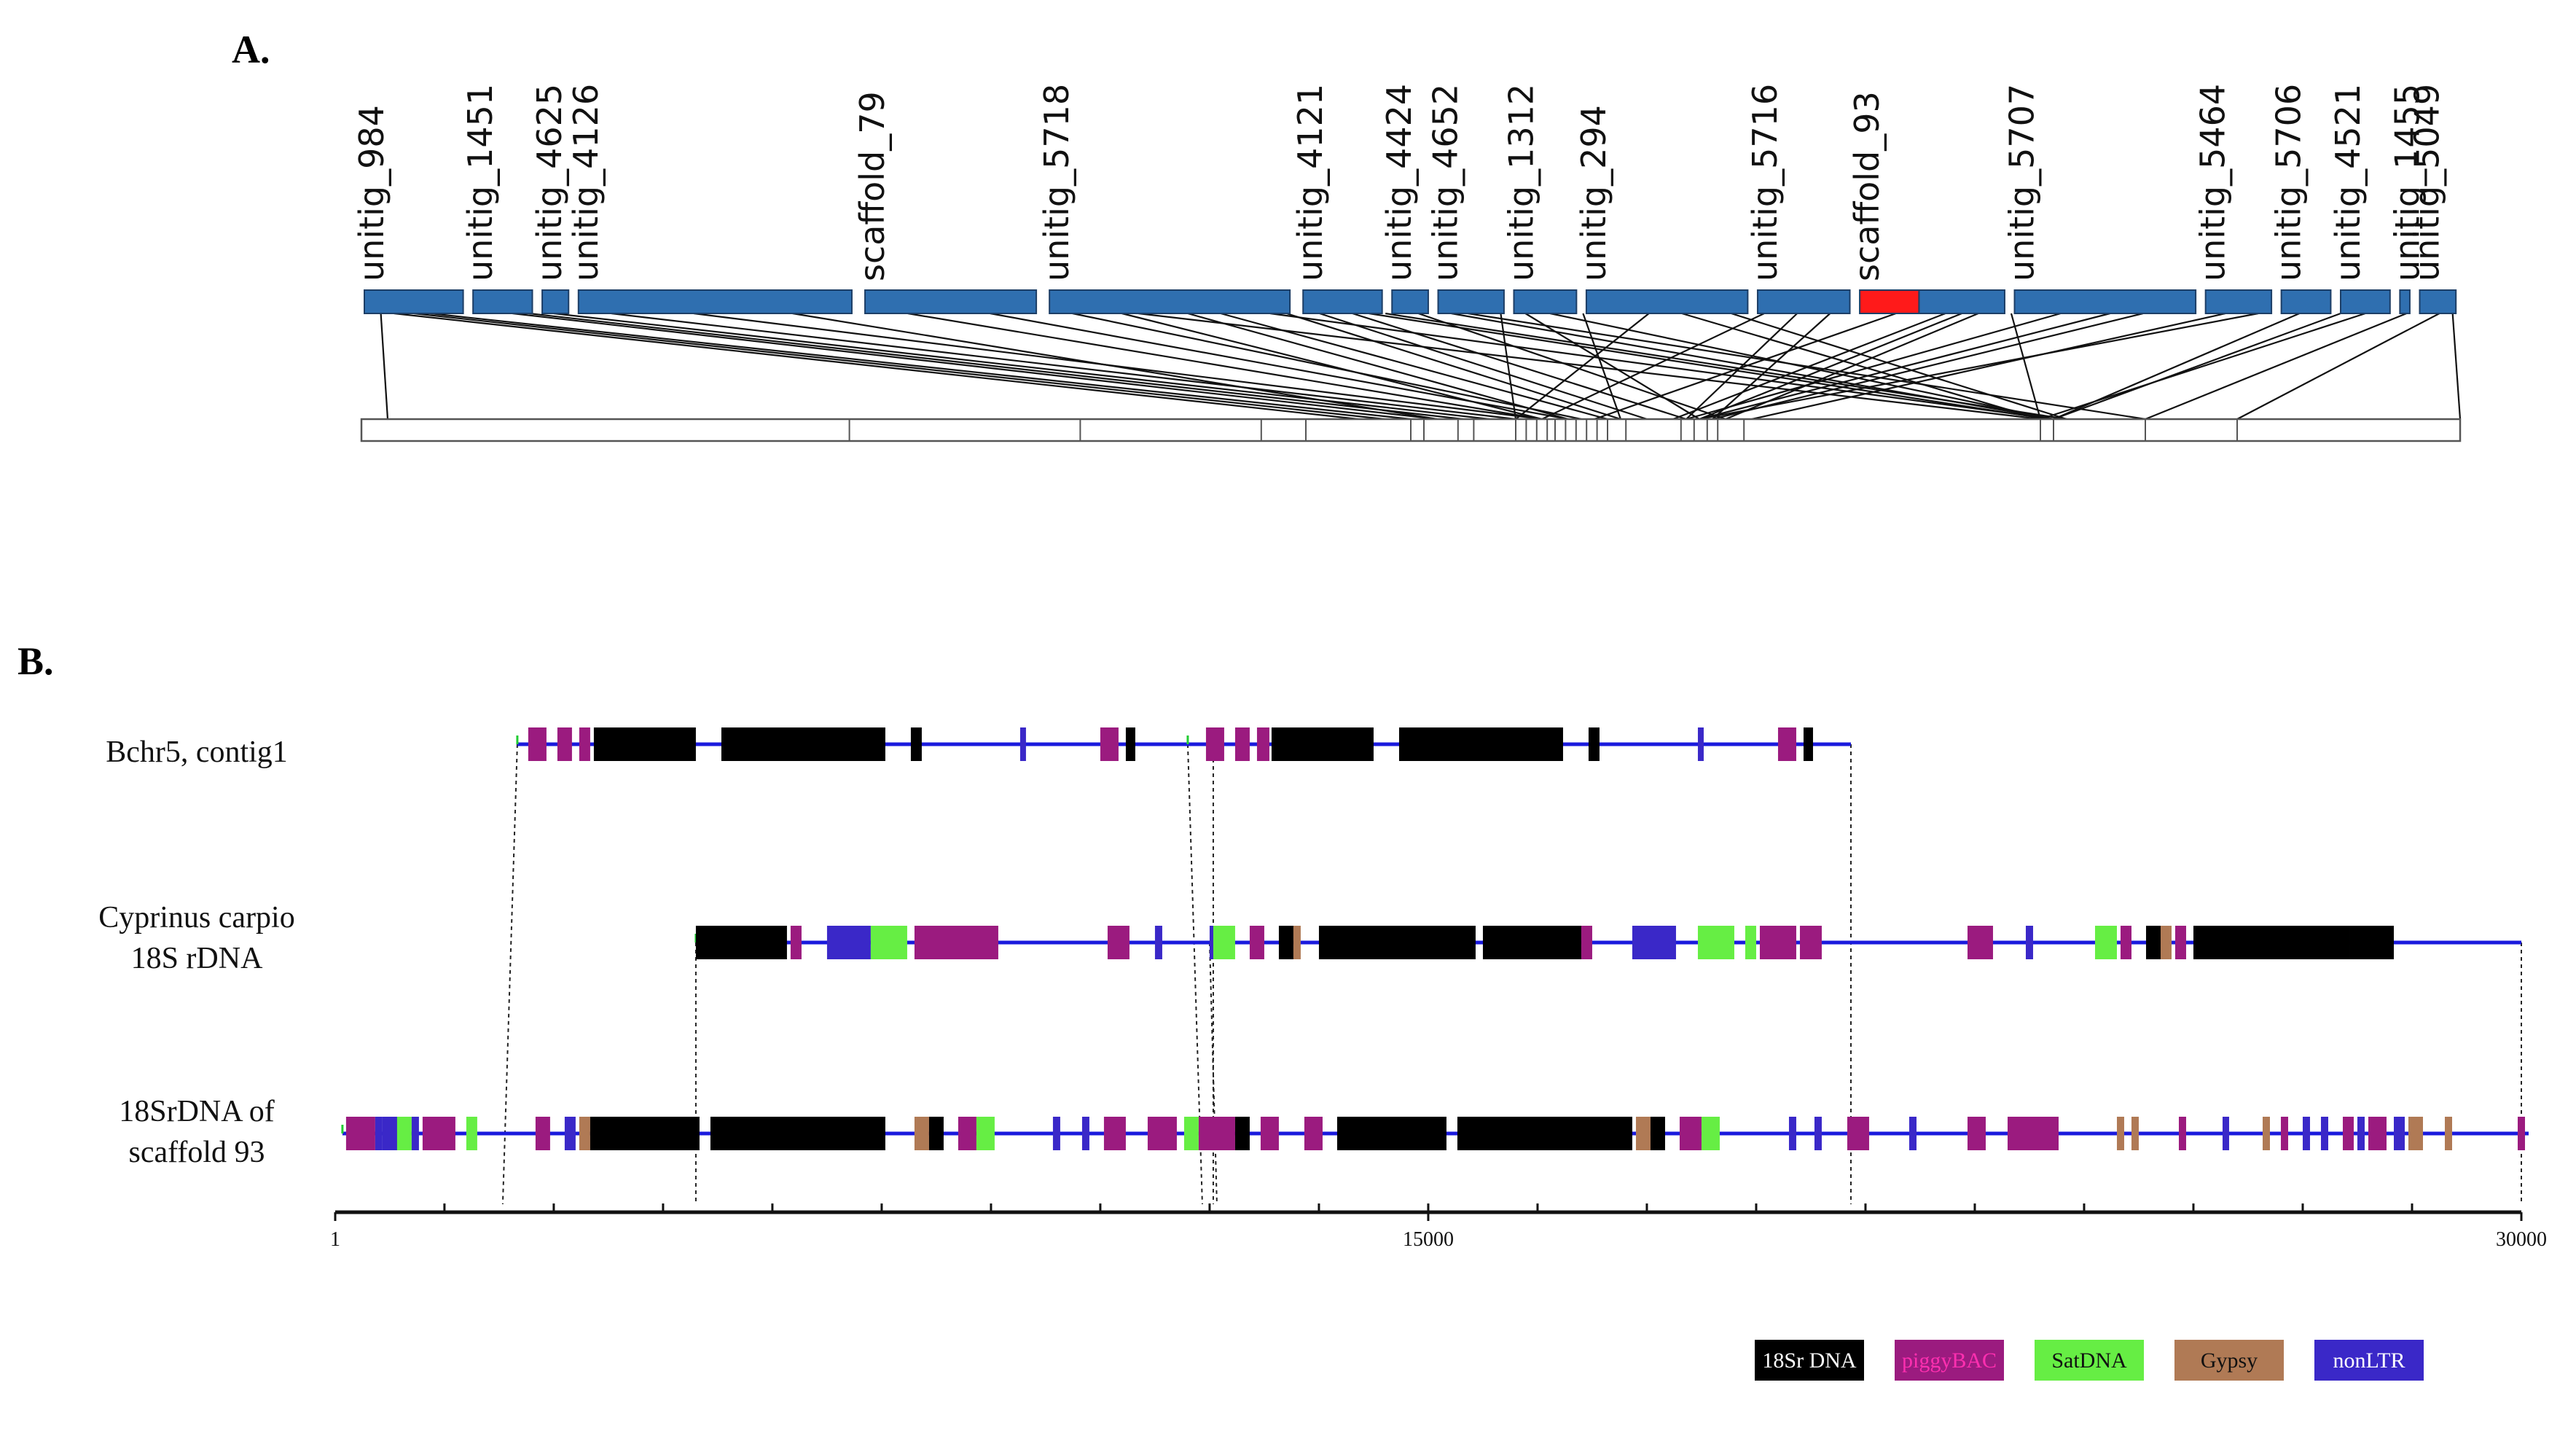  I want to click on feature-Gypsy, so click(584, 1133).